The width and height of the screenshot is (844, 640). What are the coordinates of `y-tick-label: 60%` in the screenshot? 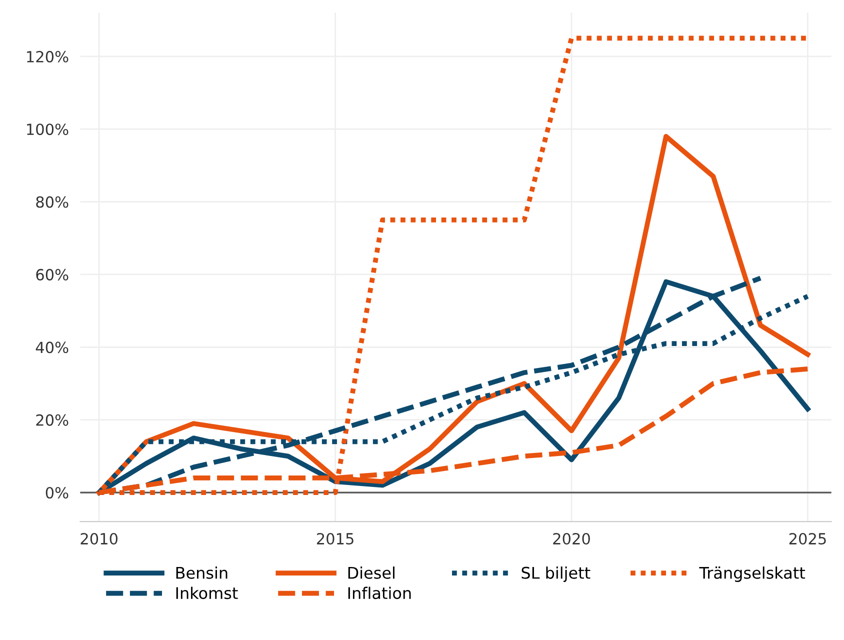 It's located at (52, 274).